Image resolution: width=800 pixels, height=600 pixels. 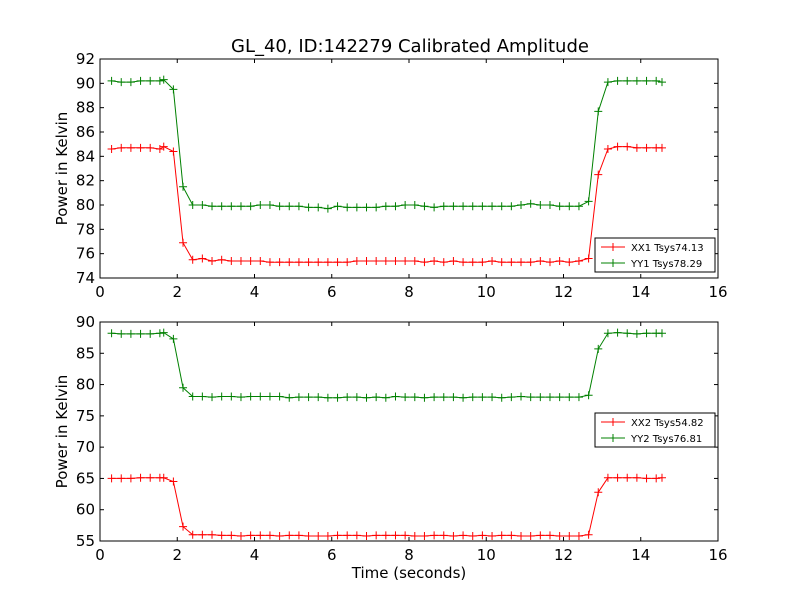 What do you see at coordinates (332, 292) in the screenshot?
I see `x-tick-label: 6` at bounding box center [332, 292].